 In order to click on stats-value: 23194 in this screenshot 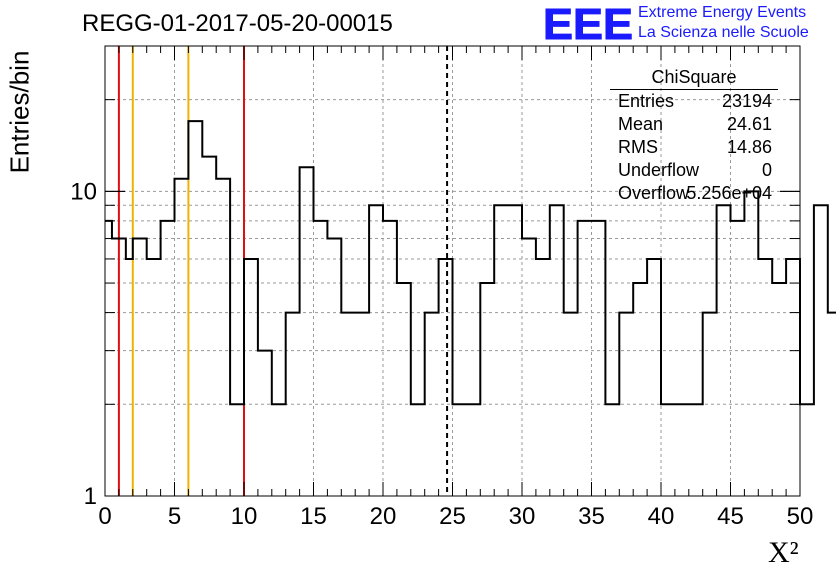, I will do `click(746, 101)`.